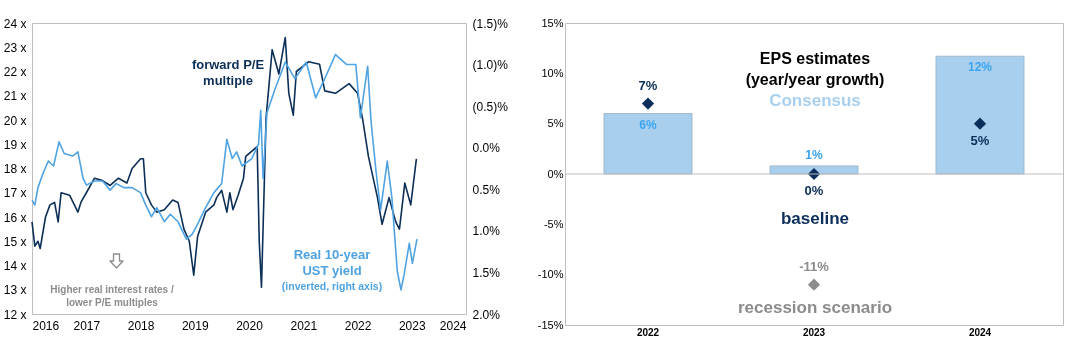 This screenshot has height=341, width=1080. What do you see at coordinates (15, 120) in the screenshot?
I see `y-tick-label: 20 x` at bounding box center [15, 120].